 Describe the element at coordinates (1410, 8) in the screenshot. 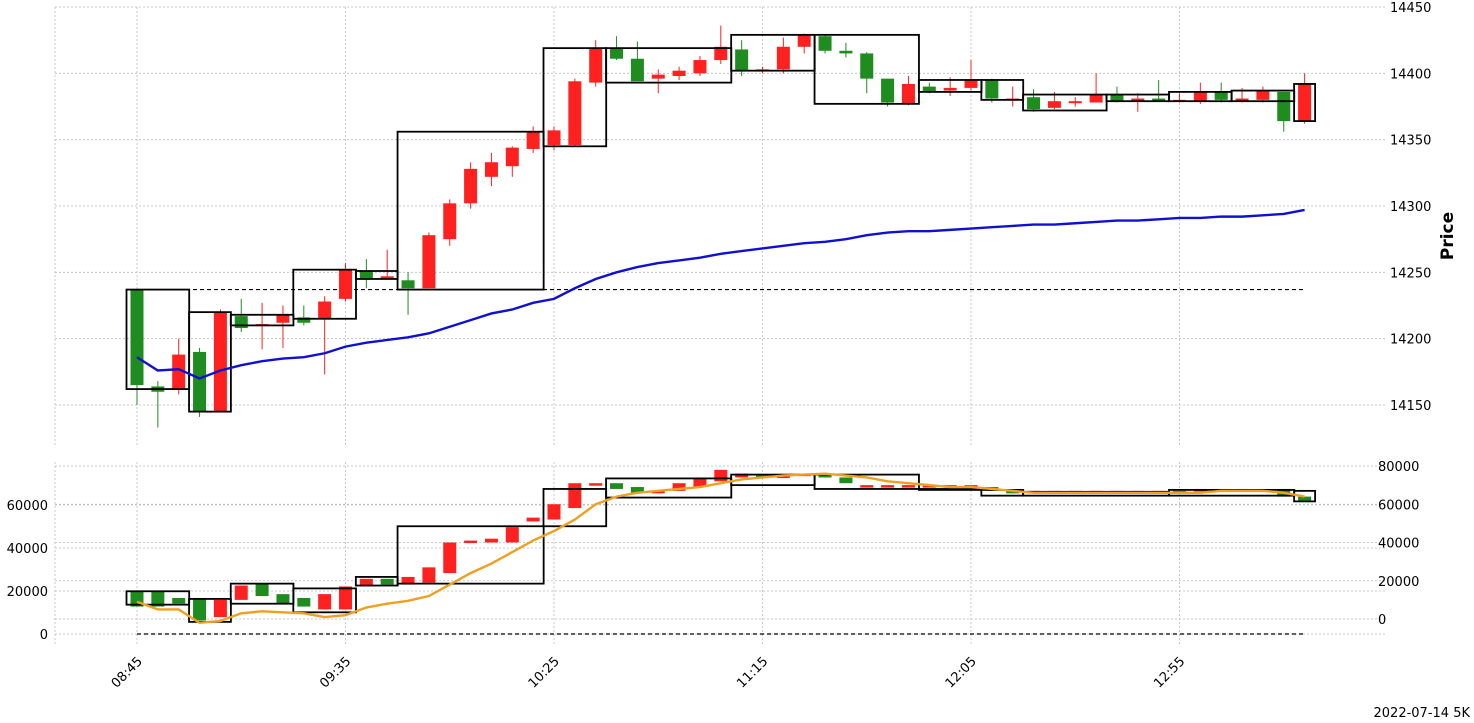

I see `price-y-tick-label: 14450` at that location.